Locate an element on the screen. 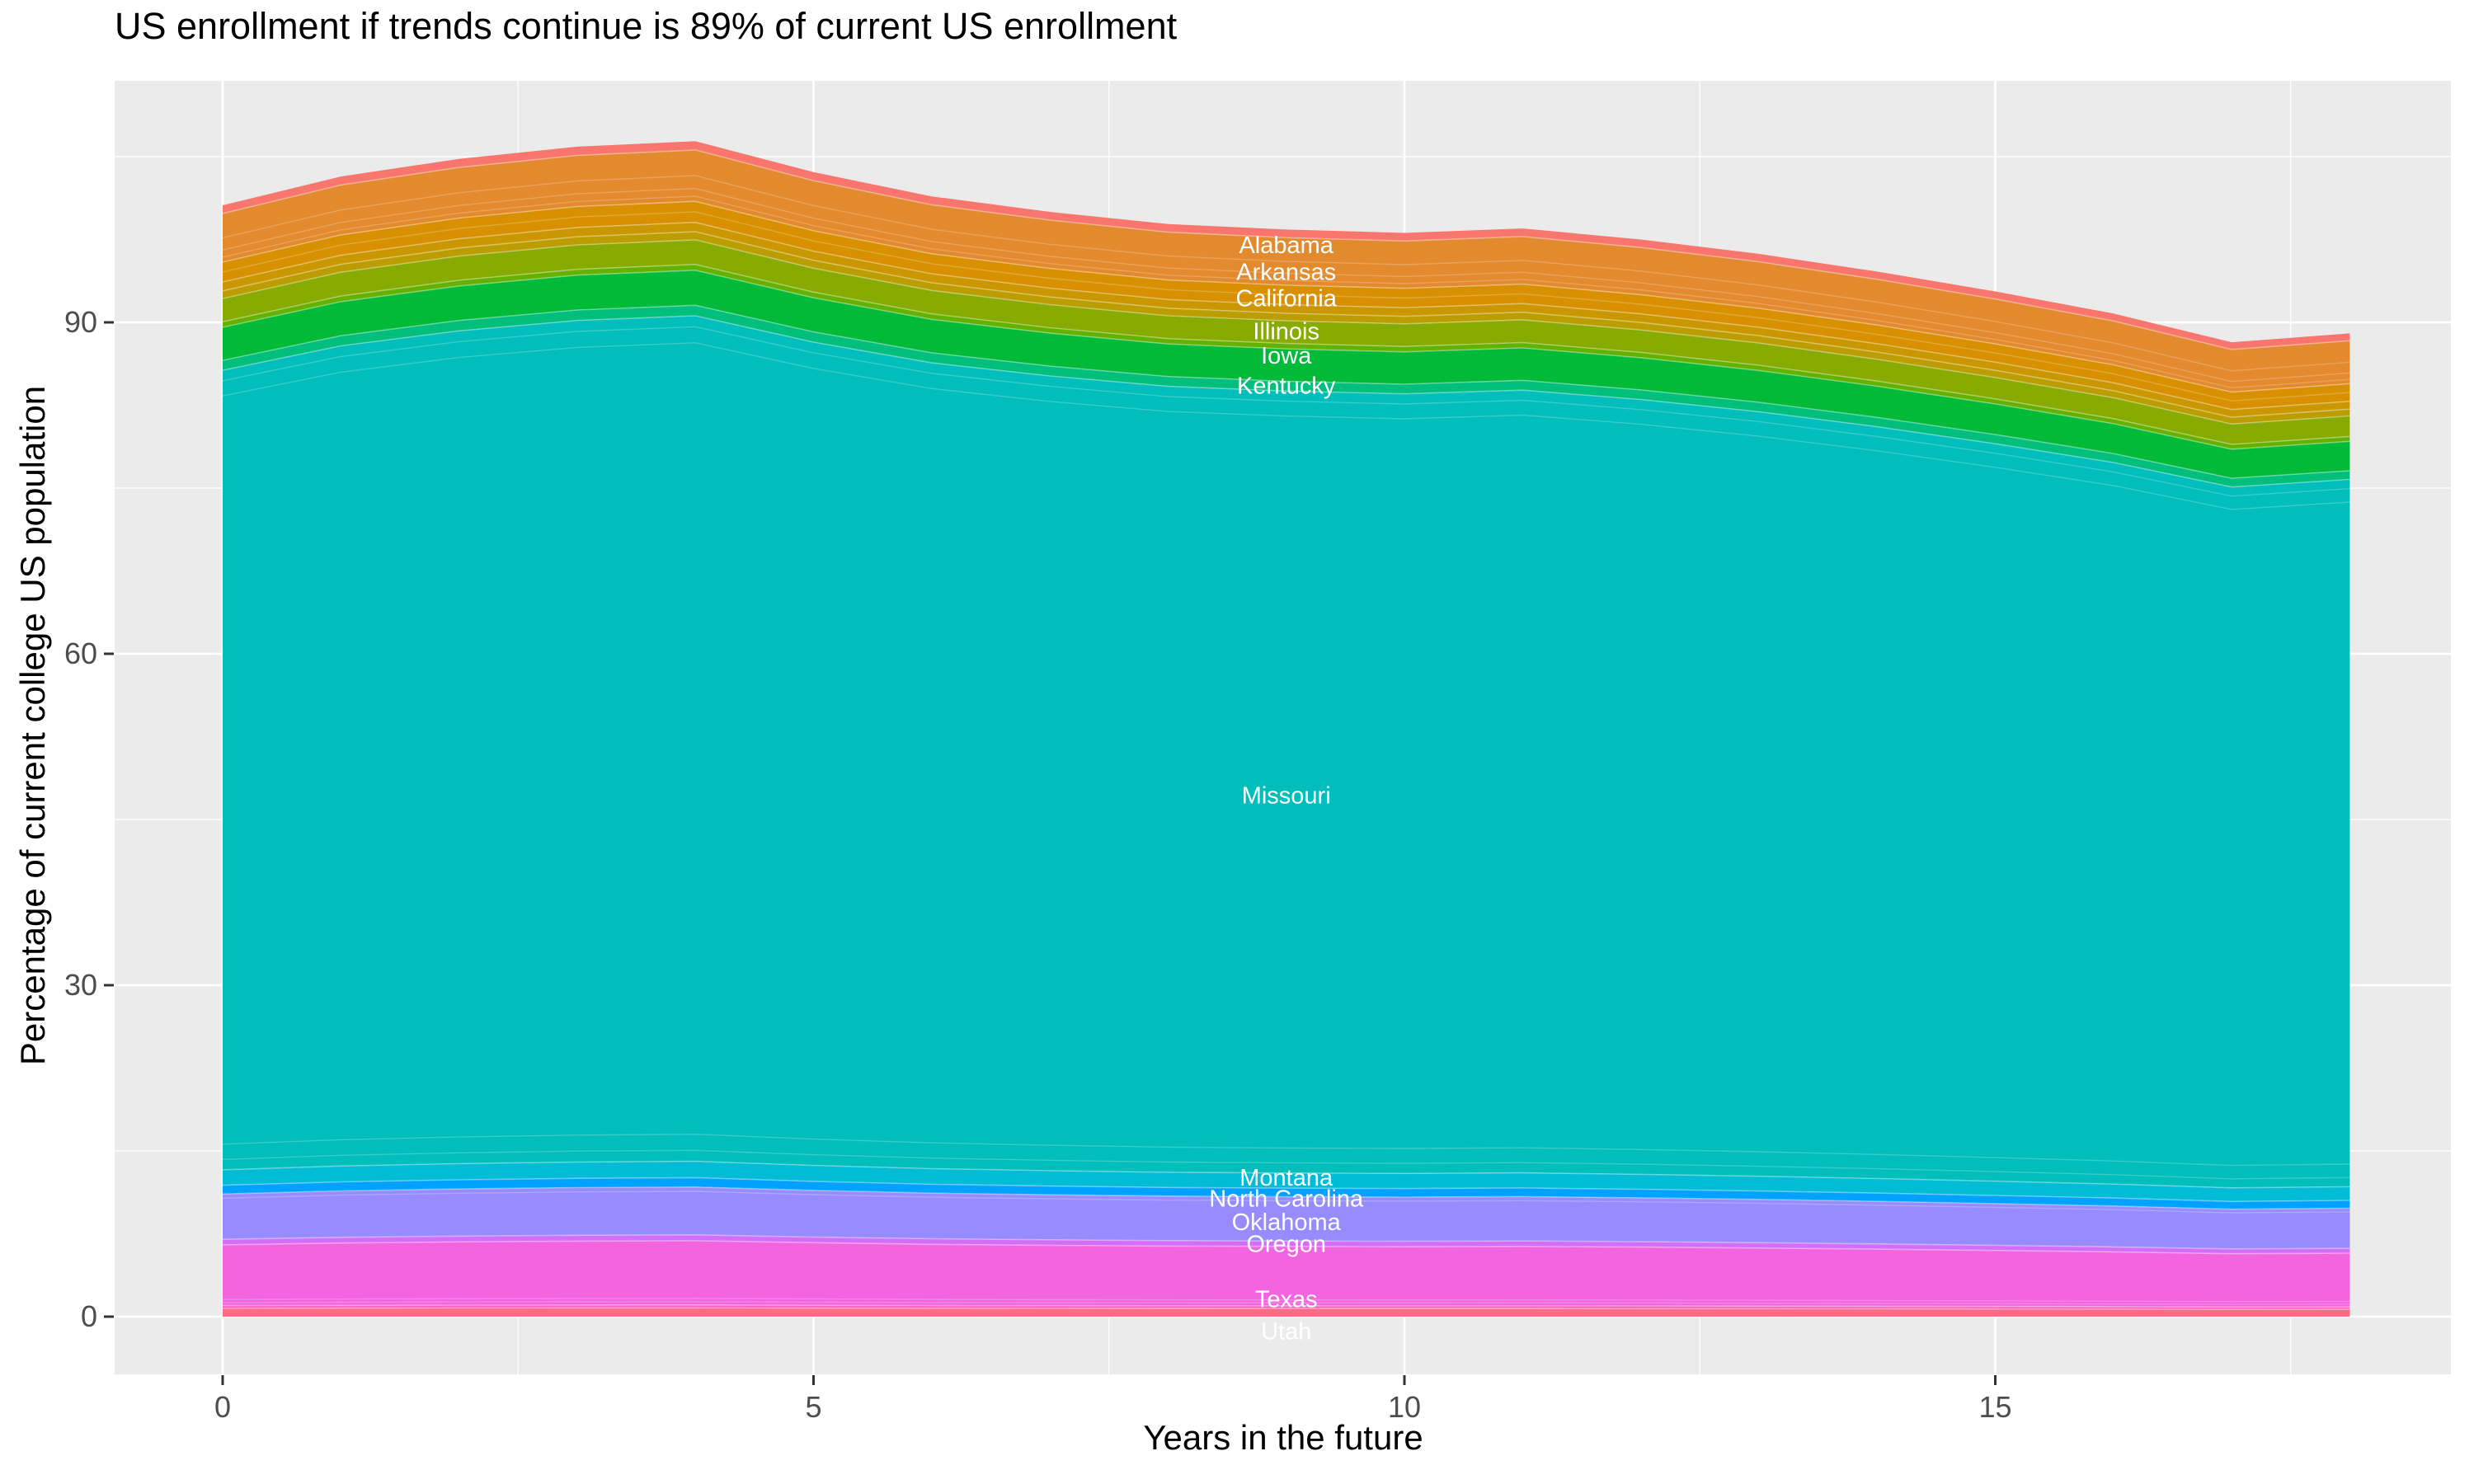  area-band-oregon is located at coordinates (1286, 1244).